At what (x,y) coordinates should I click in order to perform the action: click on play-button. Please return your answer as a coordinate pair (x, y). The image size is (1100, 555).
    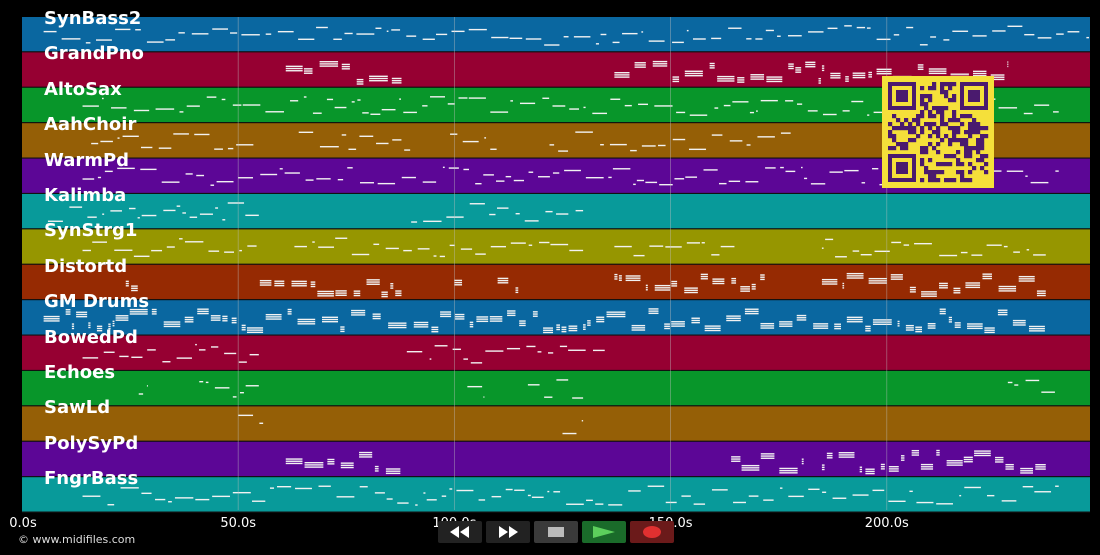
    Looking at the image, I should click on (604, 532).